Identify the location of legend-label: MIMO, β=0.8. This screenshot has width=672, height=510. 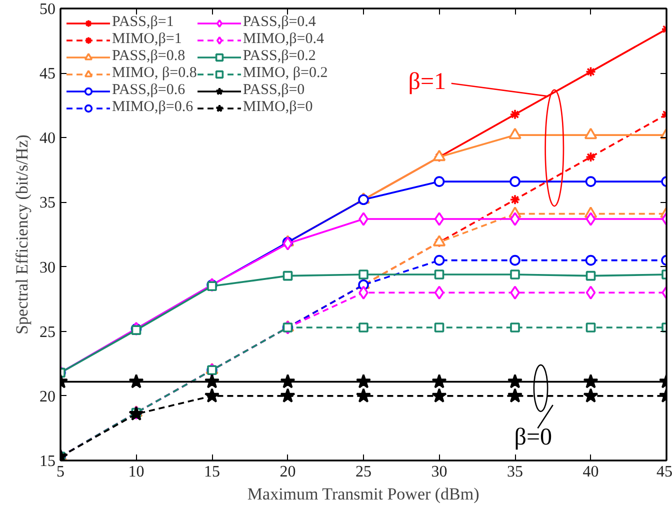
(154, 73).